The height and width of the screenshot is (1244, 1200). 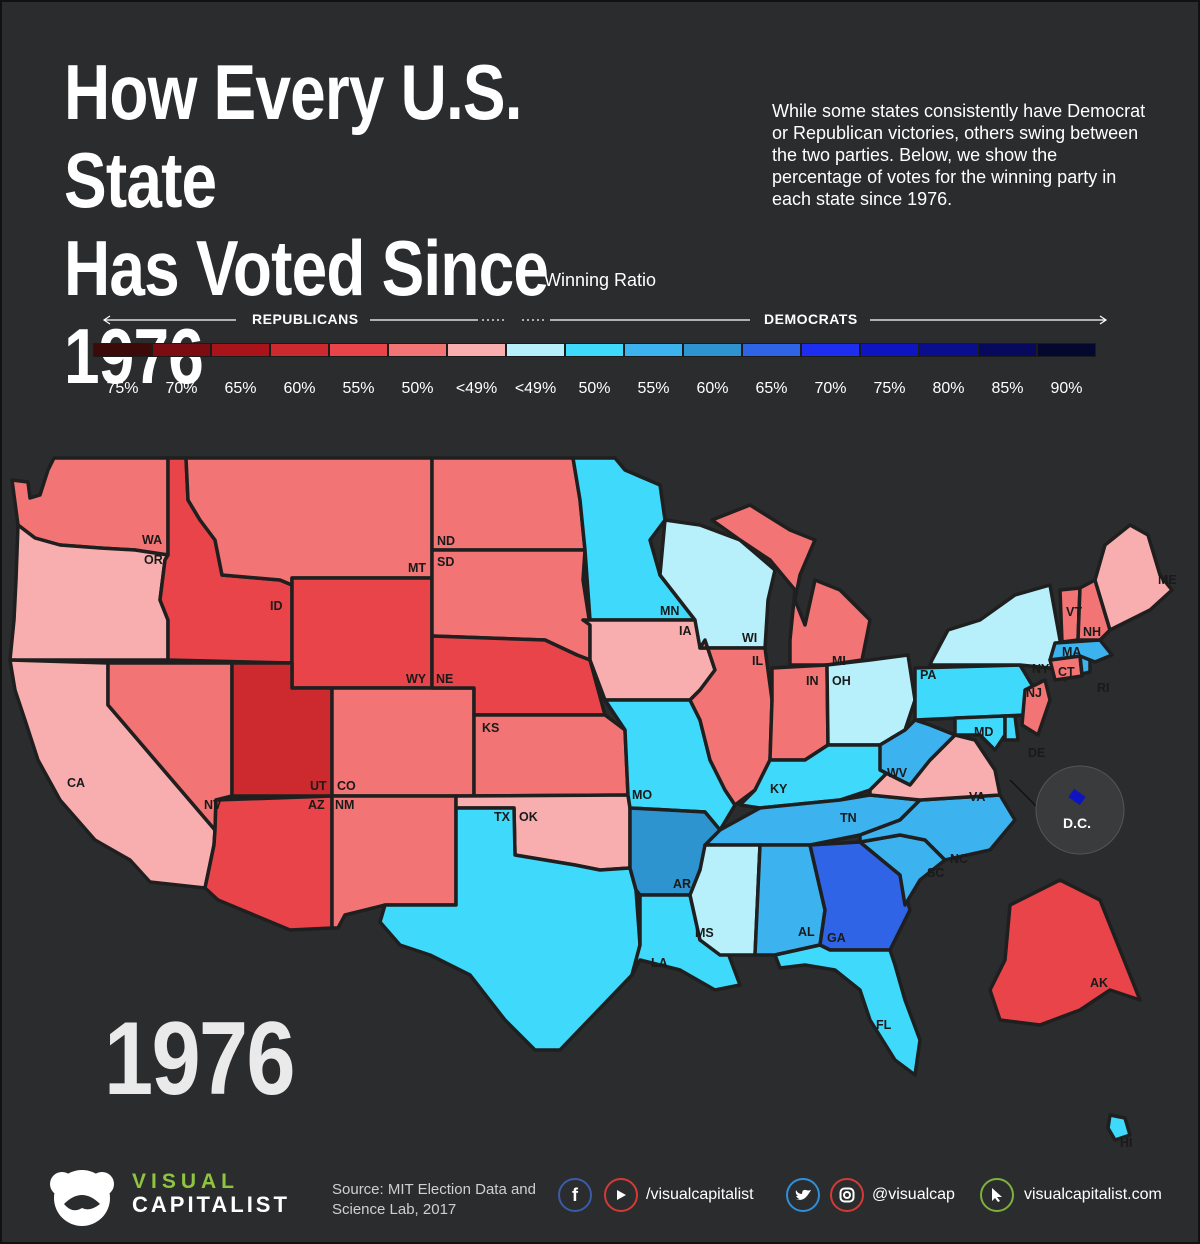 What do you see at coordinates (811, 319) in the screenshot?
I see `legend-democrats-label: DEMOCRATS` at bounding box center [811, 319].